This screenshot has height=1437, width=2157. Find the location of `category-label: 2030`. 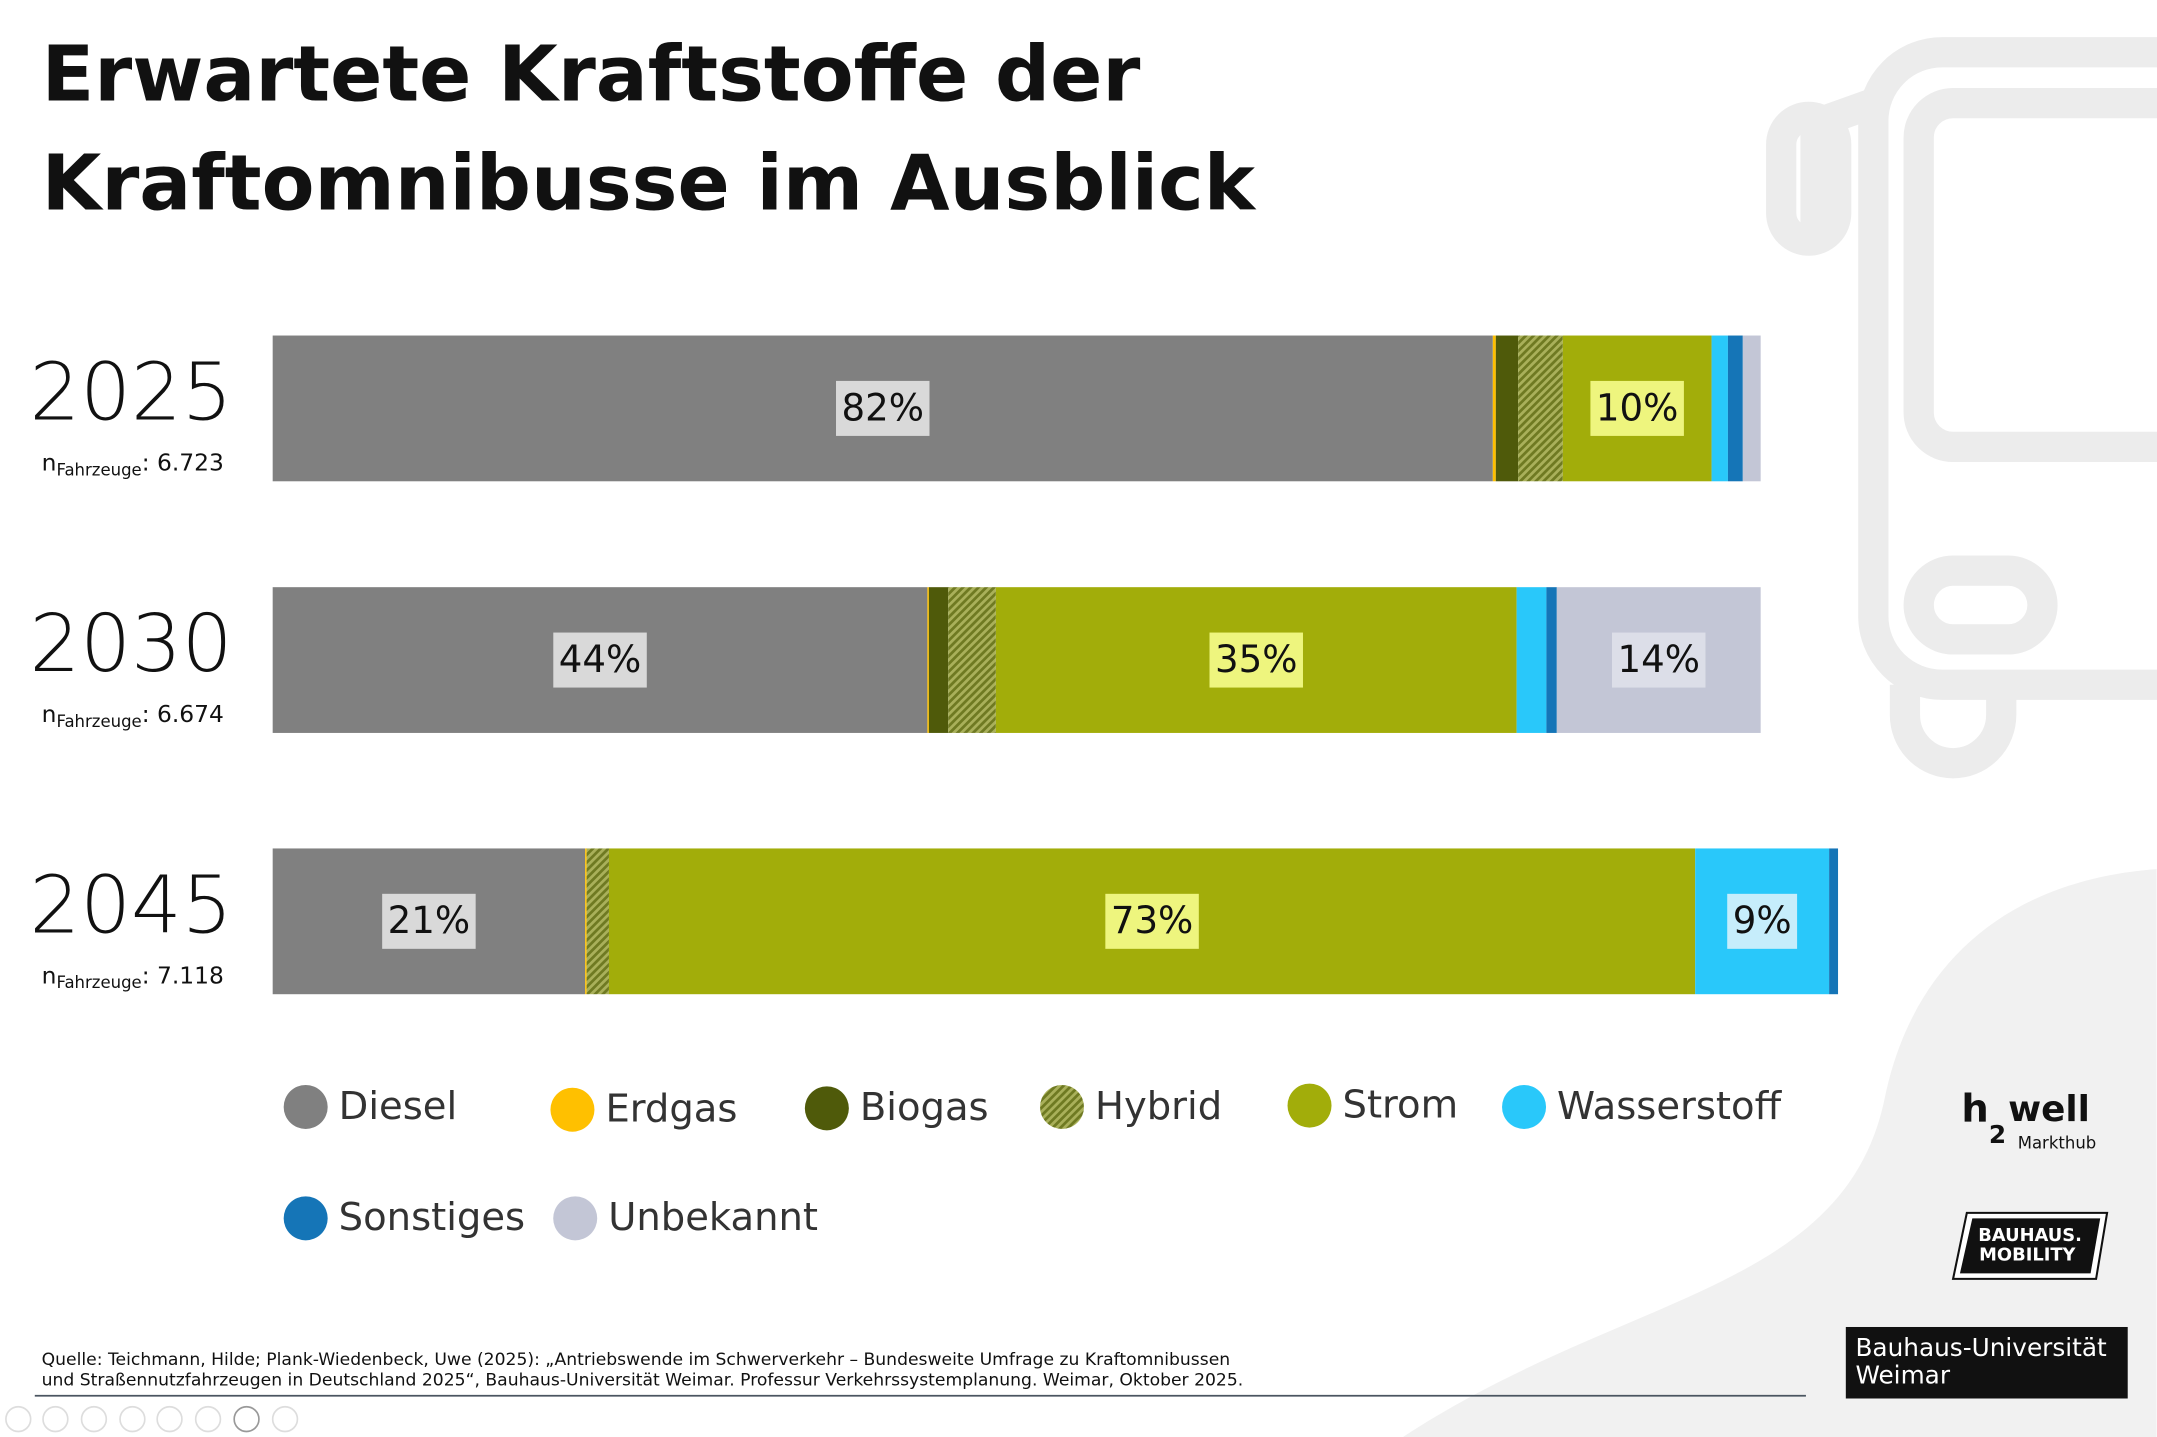

category-label: 2030 is located at coordinates (131, 643).